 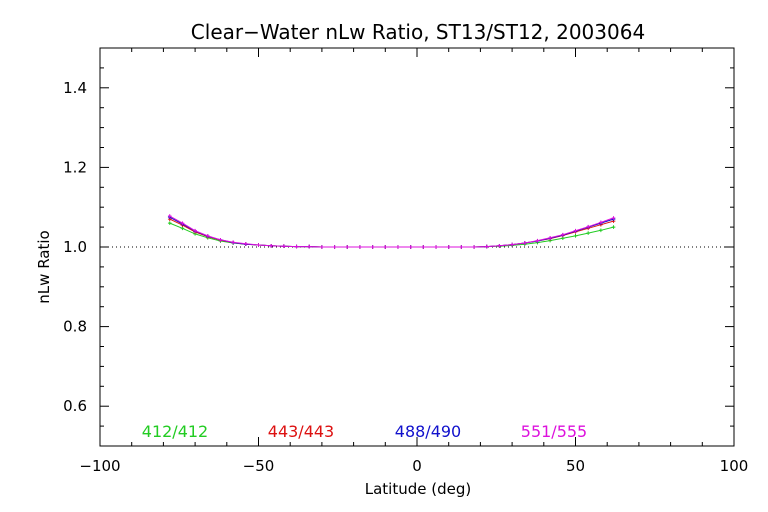 I want to click on x-tick-labels: −100 −50 0 50 100, so click(x=413, y=466).